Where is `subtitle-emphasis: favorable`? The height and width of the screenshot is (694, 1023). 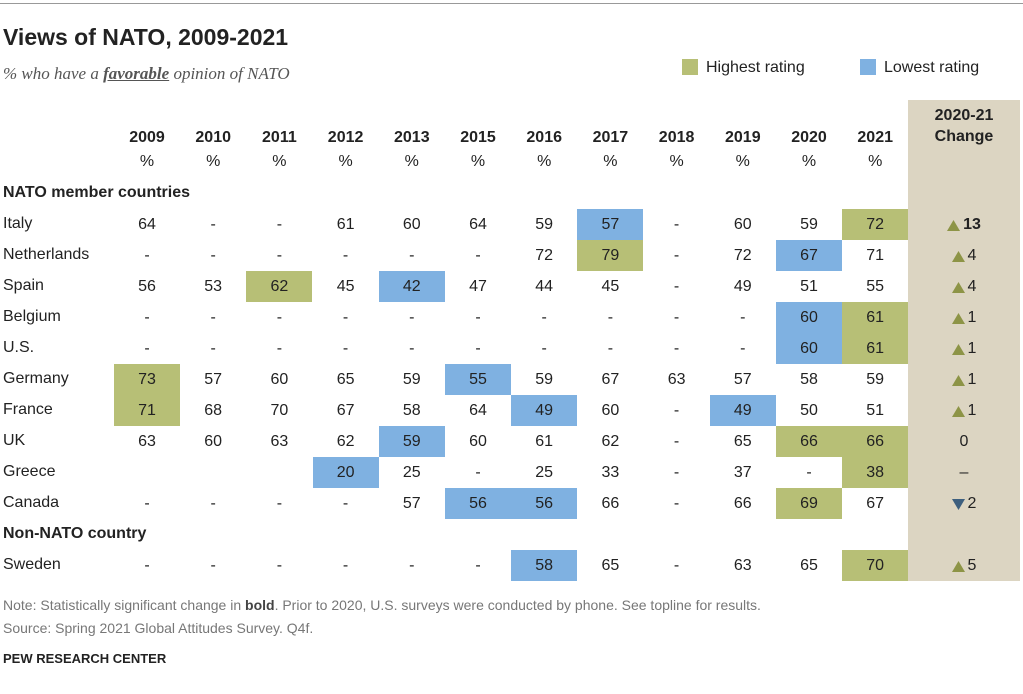 subtitle-emphasis: favorable is located at coordinates (136, 73).